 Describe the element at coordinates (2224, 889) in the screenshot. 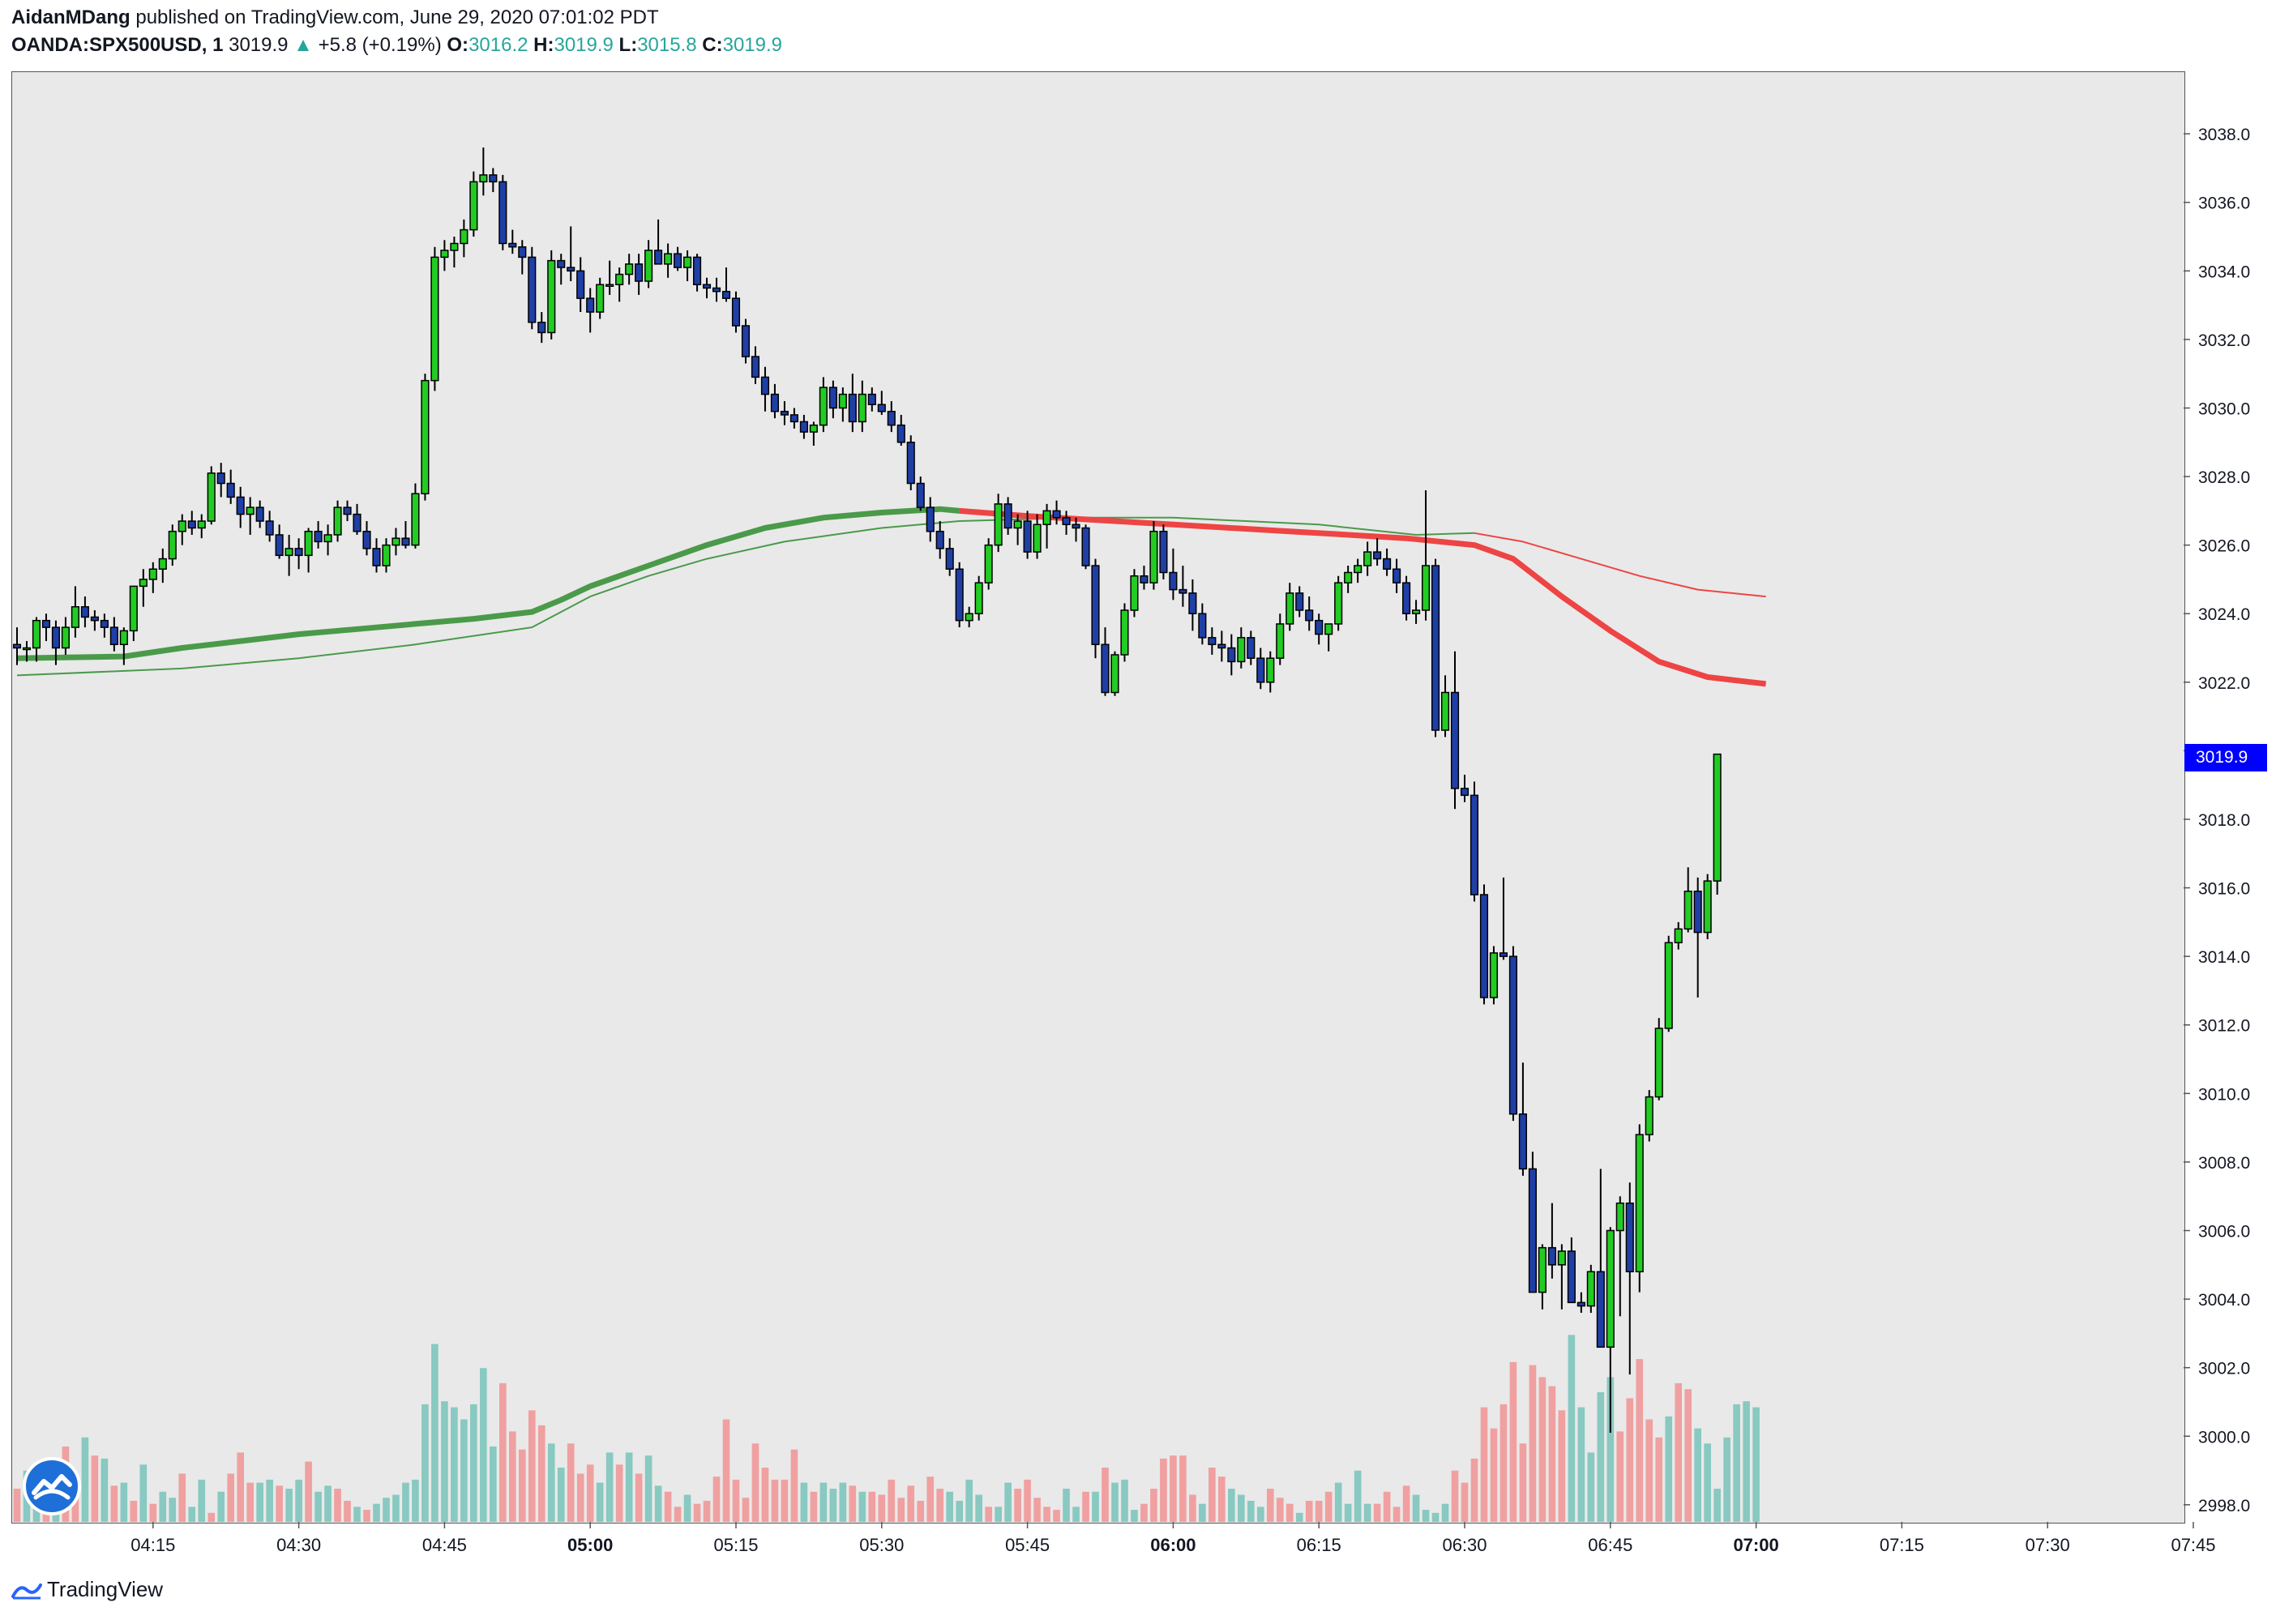

I see `price-tick-label: 3016.0` at that location.